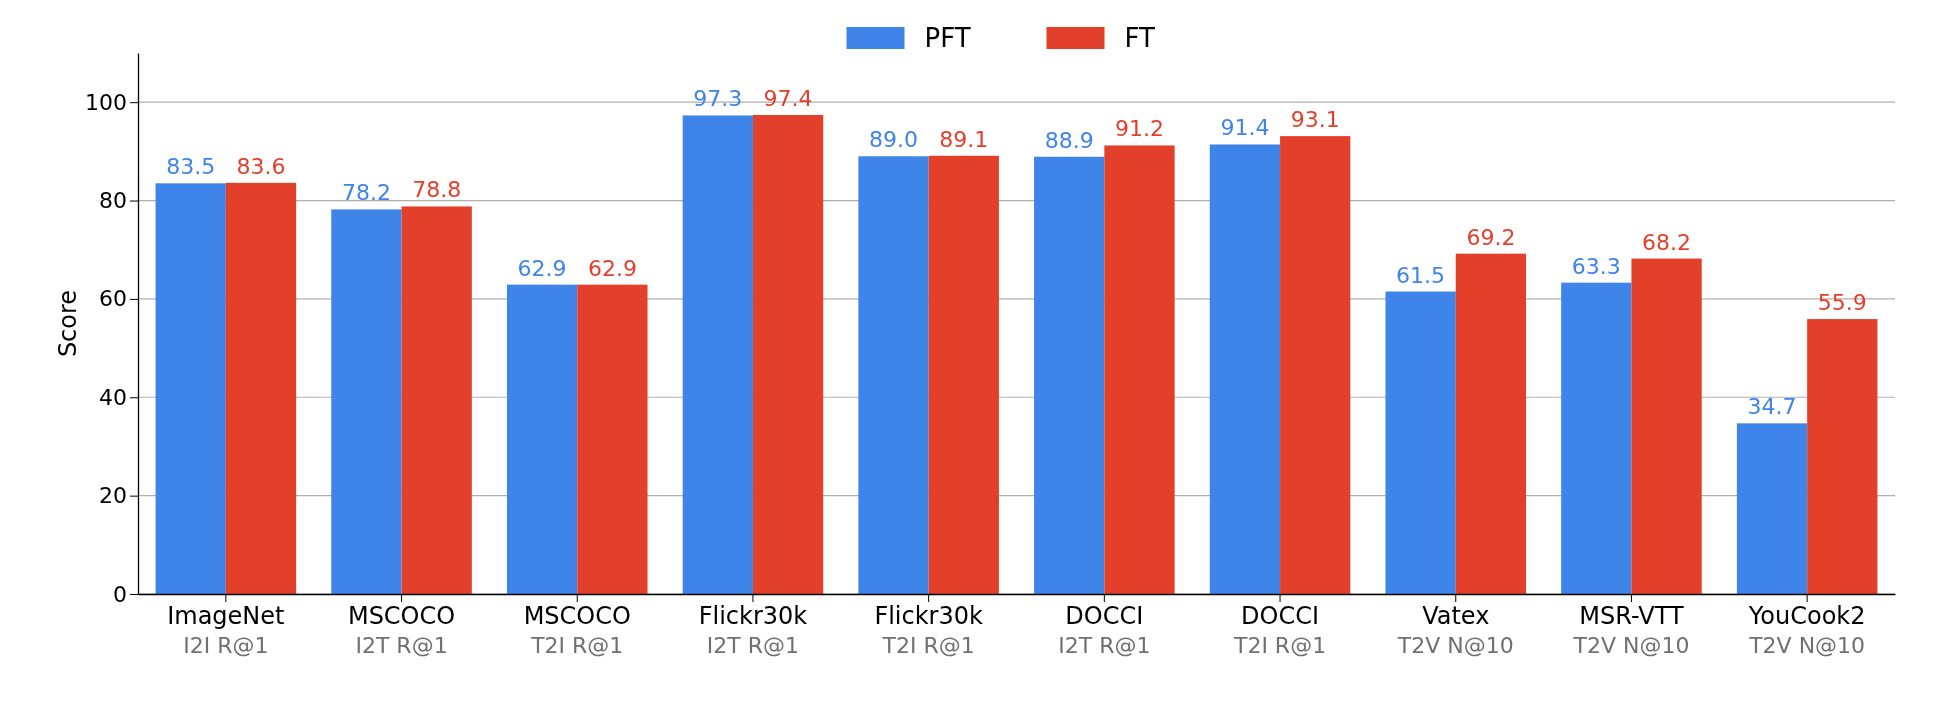 This screenshot has height=704, width=1936. I want to click on x-tick-label: MSR-VTT T2V N@10, so click(1631, 630).